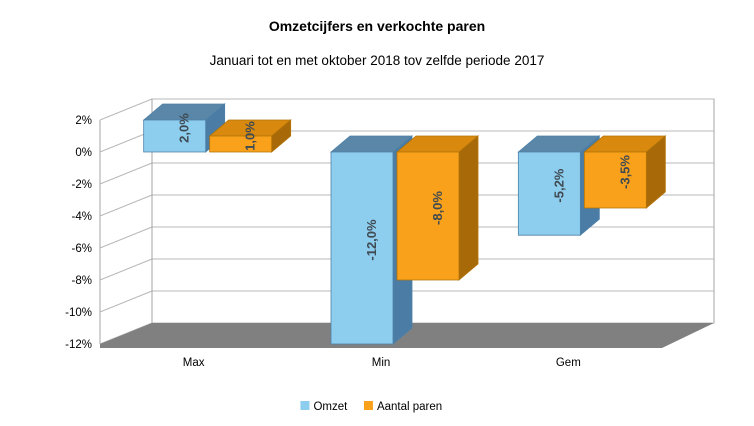 The image size is (754, 426). I want to click on legend-label: Omzet, so click(330, 407).